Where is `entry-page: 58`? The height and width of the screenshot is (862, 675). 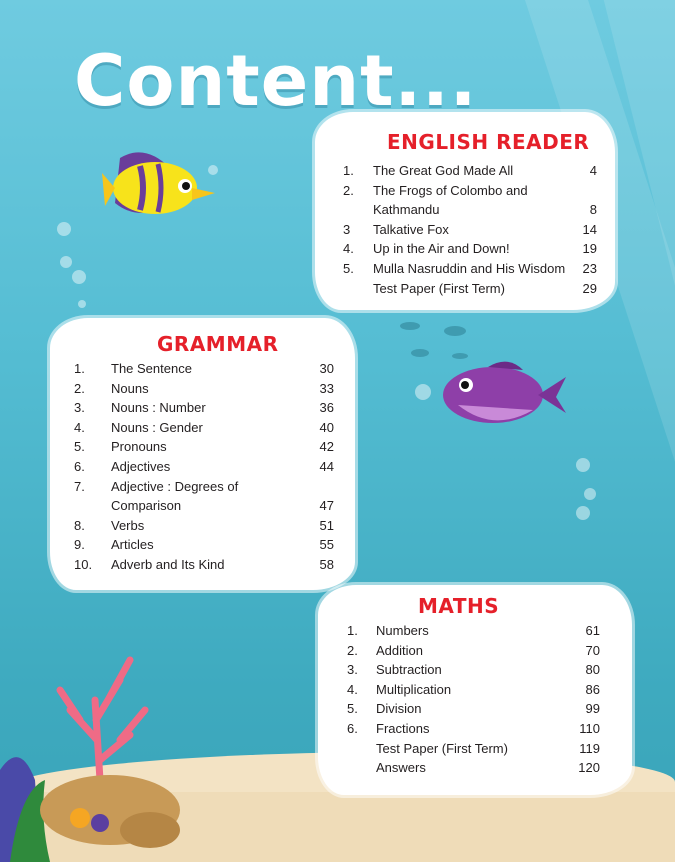 entry-page: 58 is located at coordinates (326, 564).